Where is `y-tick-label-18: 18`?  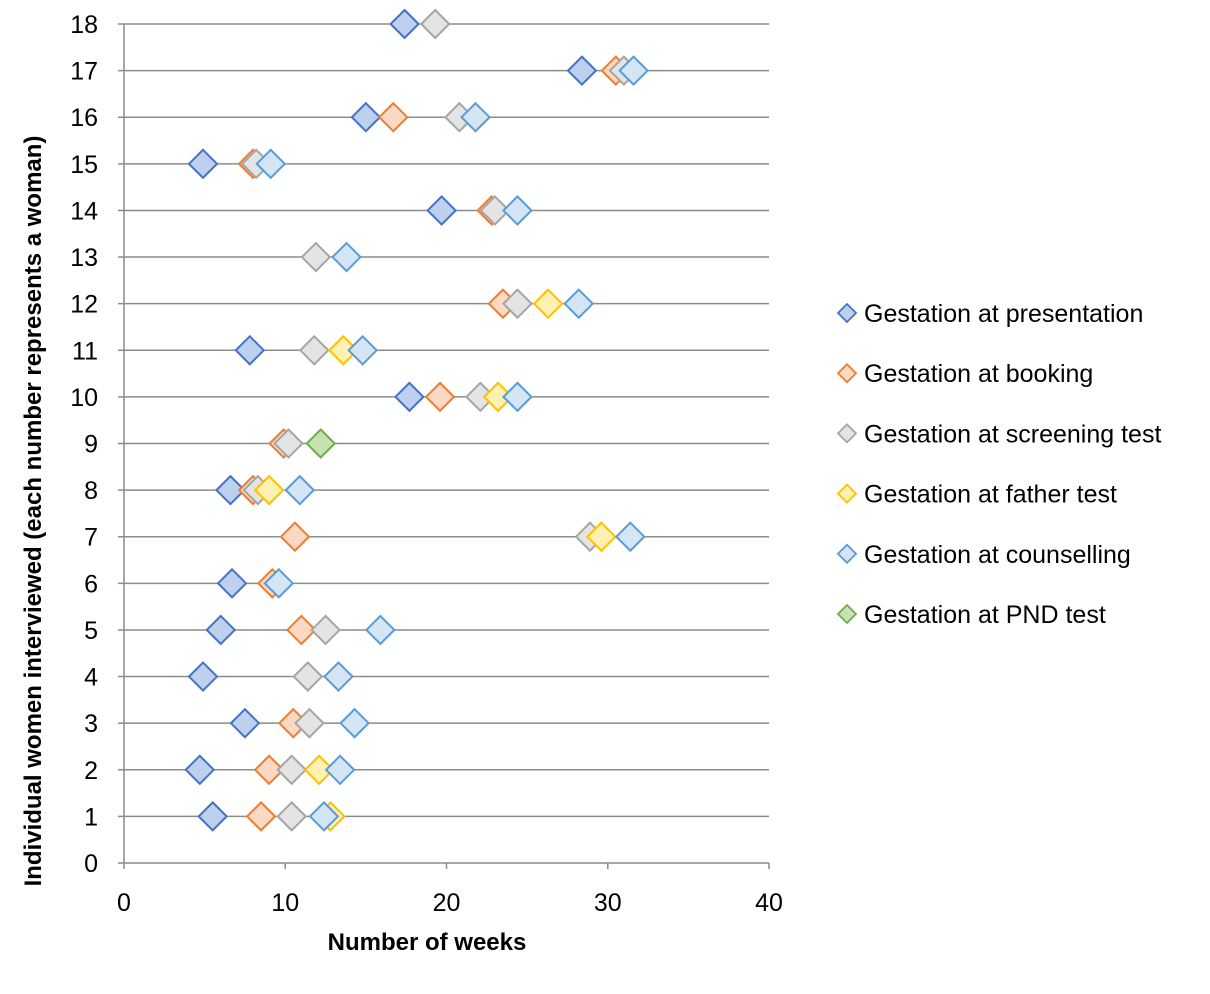 y-tick-label-18: 18 is located at coordinates (84, 25).